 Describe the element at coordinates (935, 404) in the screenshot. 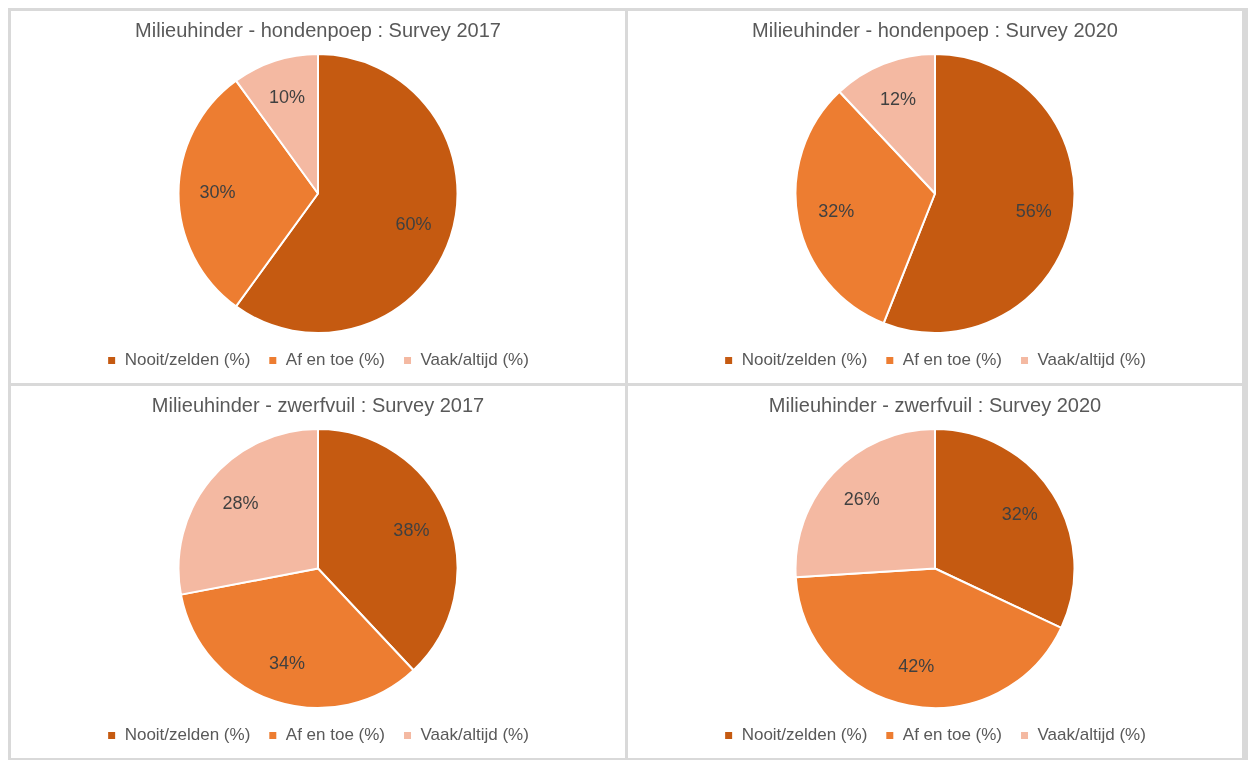

I see `chart-title: Milieuhinder - zwerfvuil : Survey 2020` at that location.